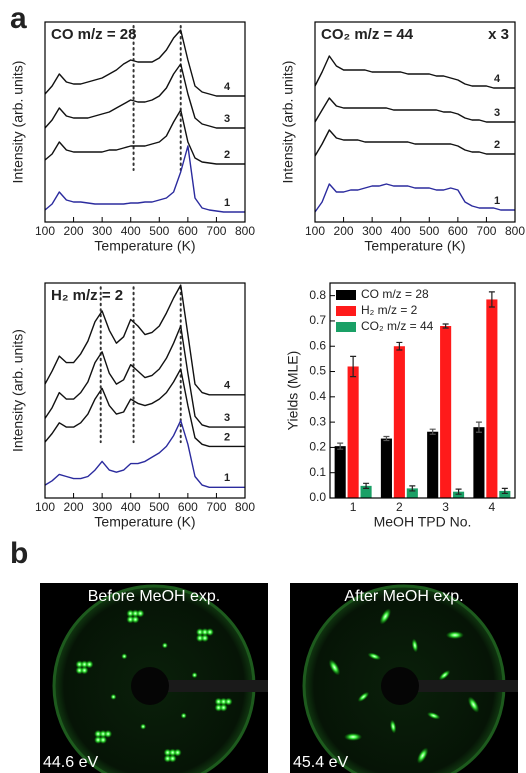  I want to click on plot-frame, so click(145, 122).